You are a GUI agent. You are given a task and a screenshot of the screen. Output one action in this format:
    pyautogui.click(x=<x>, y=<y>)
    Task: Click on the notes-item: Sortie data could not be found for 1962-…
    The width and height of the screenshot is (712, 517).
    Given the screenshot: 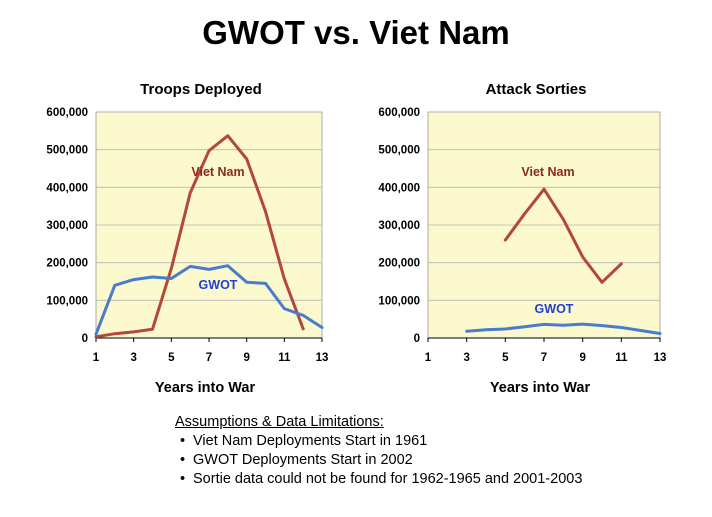 What is the action you would take?
    pyautogui.click(x=378, y=479)
    